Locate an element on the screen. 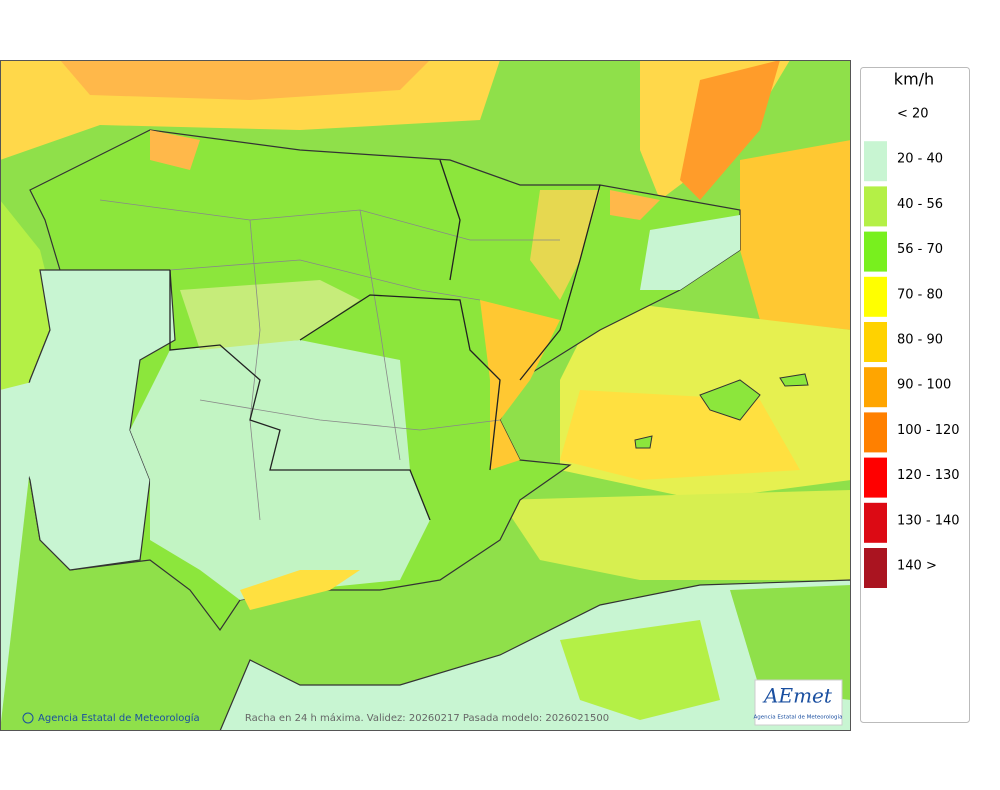 This screenshot has width=1000, height=790. legend-label: 120 - 130 is located at coordinates (928, 475).